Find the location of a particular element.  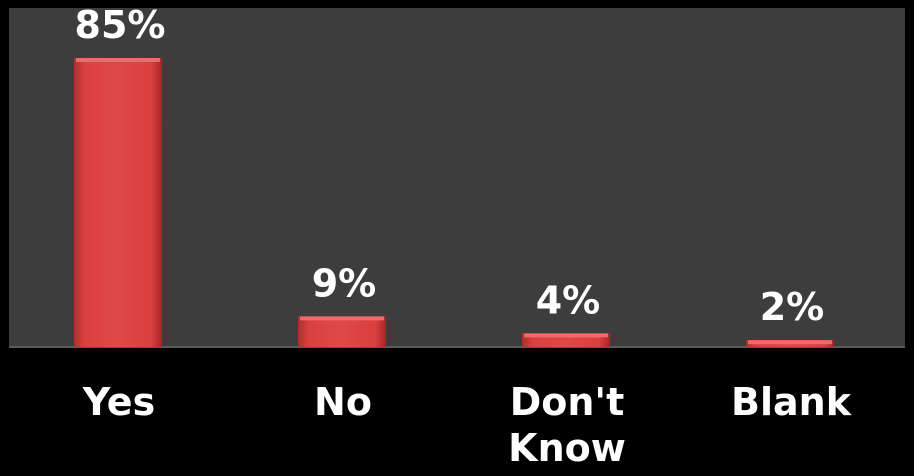

data-label-blank: 2% is located at coordinates (792, 307).